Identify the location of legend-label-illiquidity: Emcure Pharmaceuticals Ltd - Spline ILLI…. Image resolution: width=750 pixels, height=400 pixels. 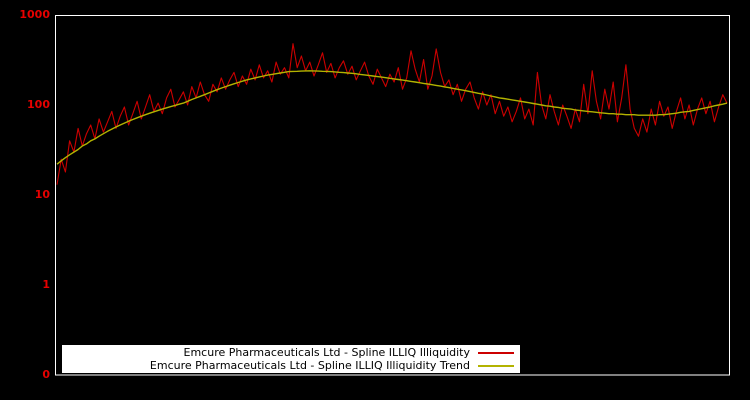
(326, 352).